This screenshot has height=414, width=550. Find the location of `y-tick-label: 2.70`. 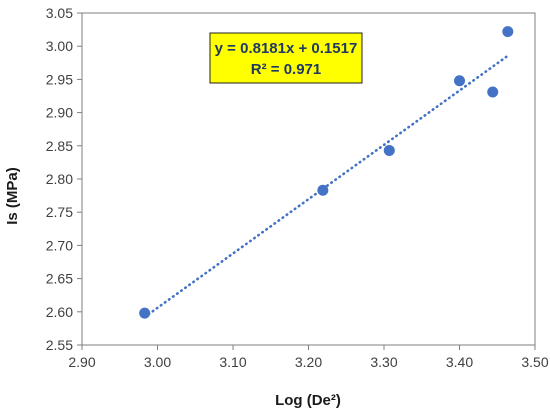

y-tick-label: 2.70 is located at coordinates (59, 245).